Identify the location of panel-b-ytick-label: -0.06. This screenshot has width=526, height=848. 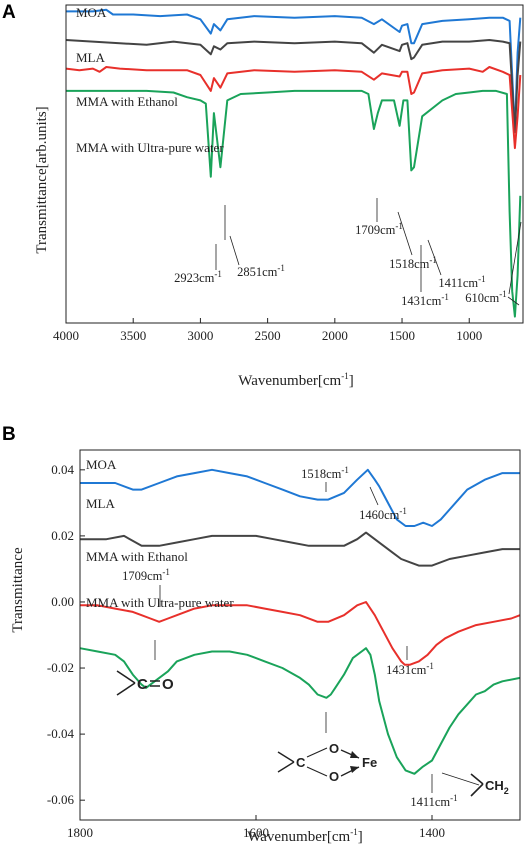
(61, 799).